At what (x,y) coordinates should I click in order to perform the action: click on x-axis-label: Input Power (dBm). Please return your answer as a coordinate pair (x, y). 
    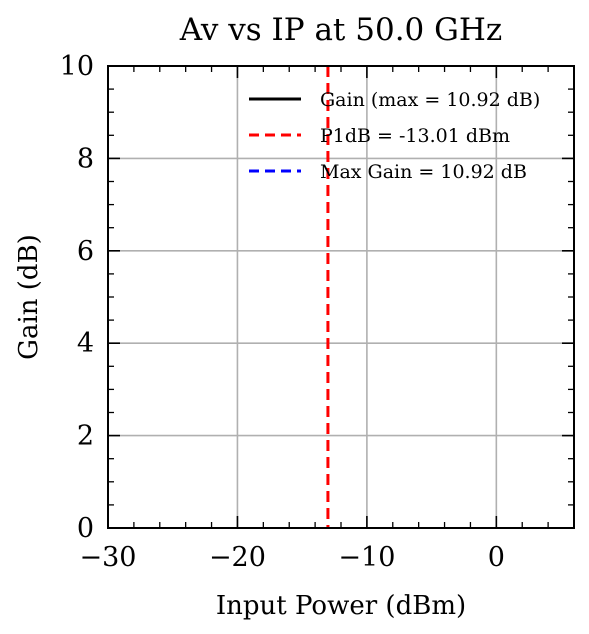
    Looking at the image, I should click on (341, 606).